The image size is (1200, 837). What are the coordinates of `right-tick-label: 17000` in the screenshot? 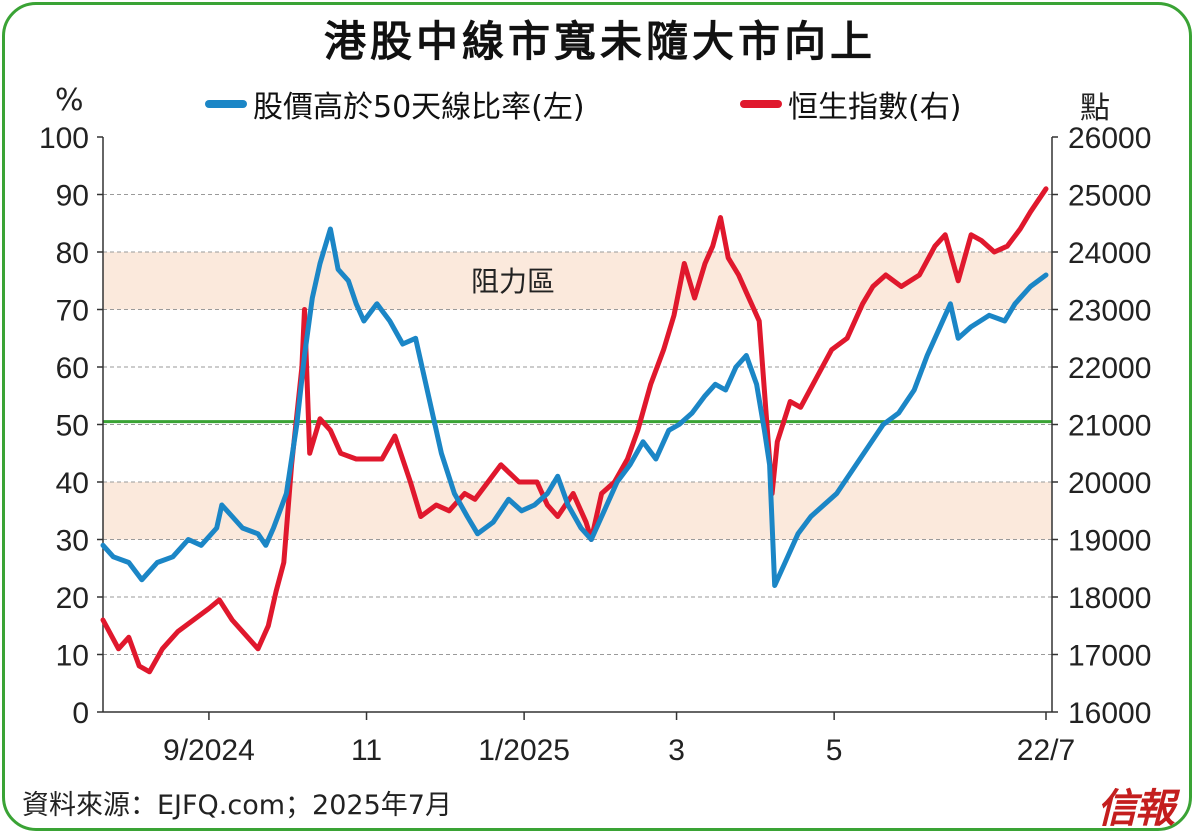 It's located at (1109, 656).